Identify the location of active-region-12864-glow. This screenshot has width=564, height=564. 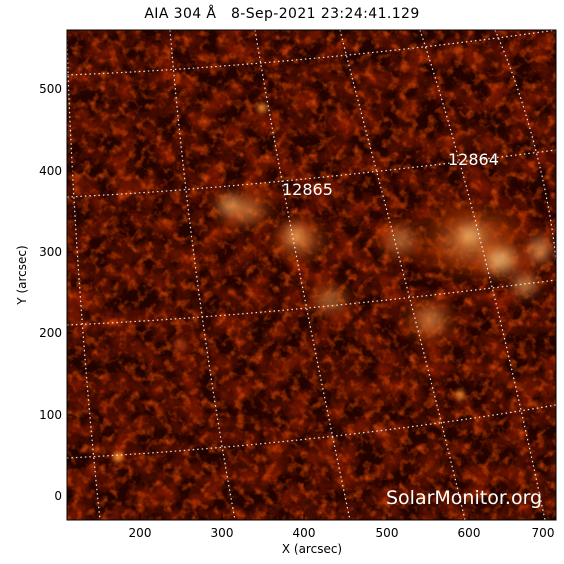
(462, 270).